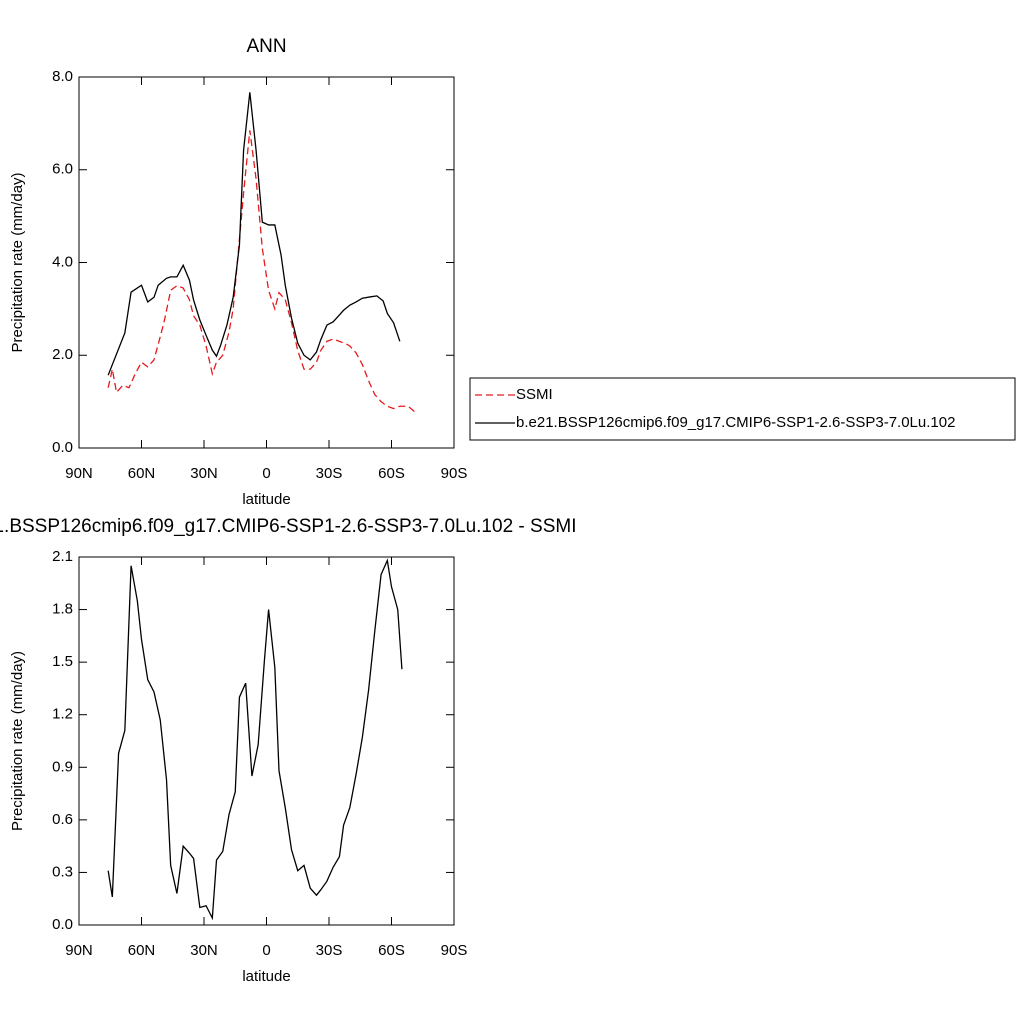 The width and height of the screenshot is (1024, 1024). Describe the element at coordinates (266, 46) in the screenshot. I see `chart-title: ANN` at that location.